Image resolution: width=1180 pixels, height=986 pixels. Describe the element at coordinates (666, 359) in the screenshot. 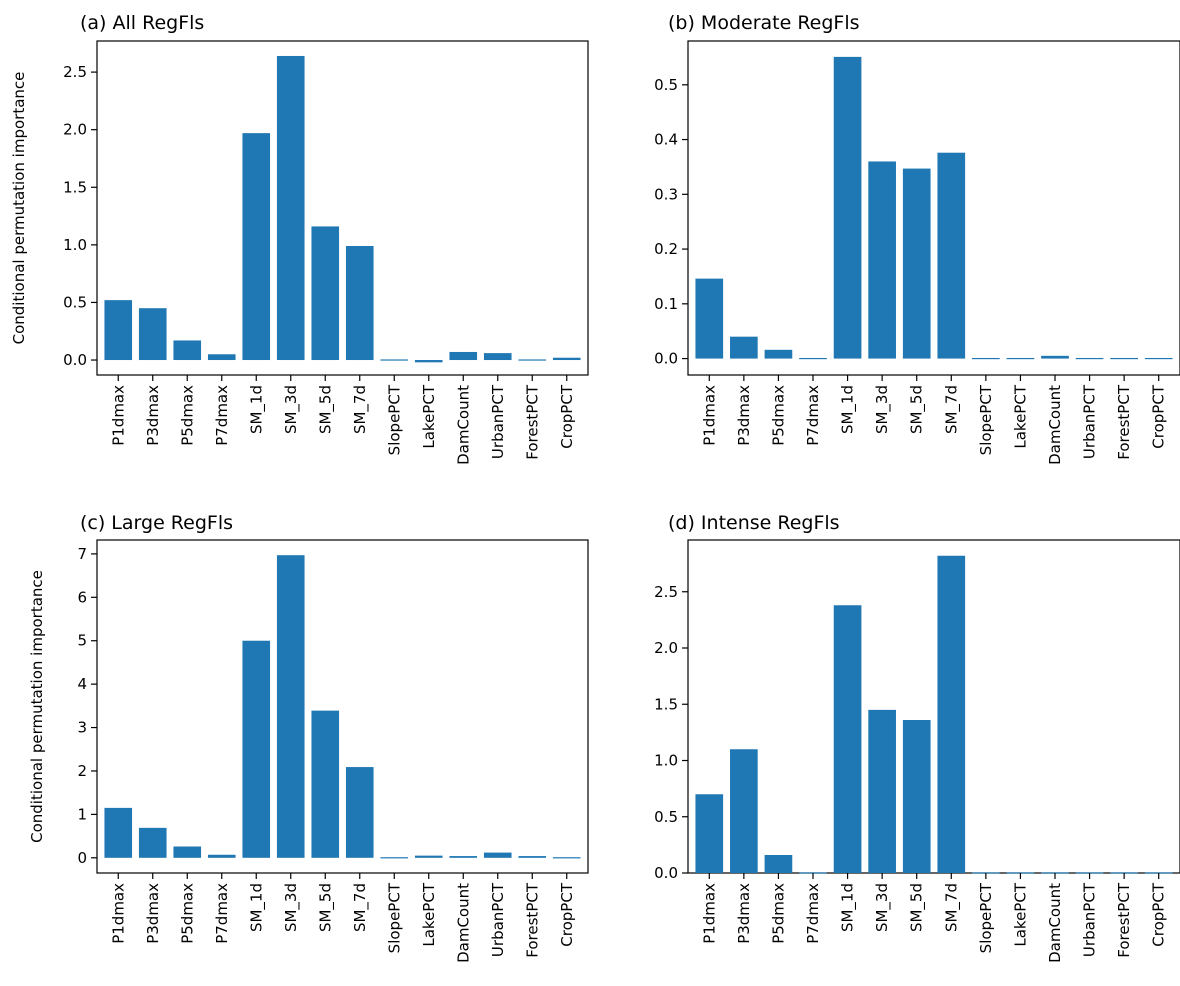

I see `y-tick-label: 0.0` at that location.